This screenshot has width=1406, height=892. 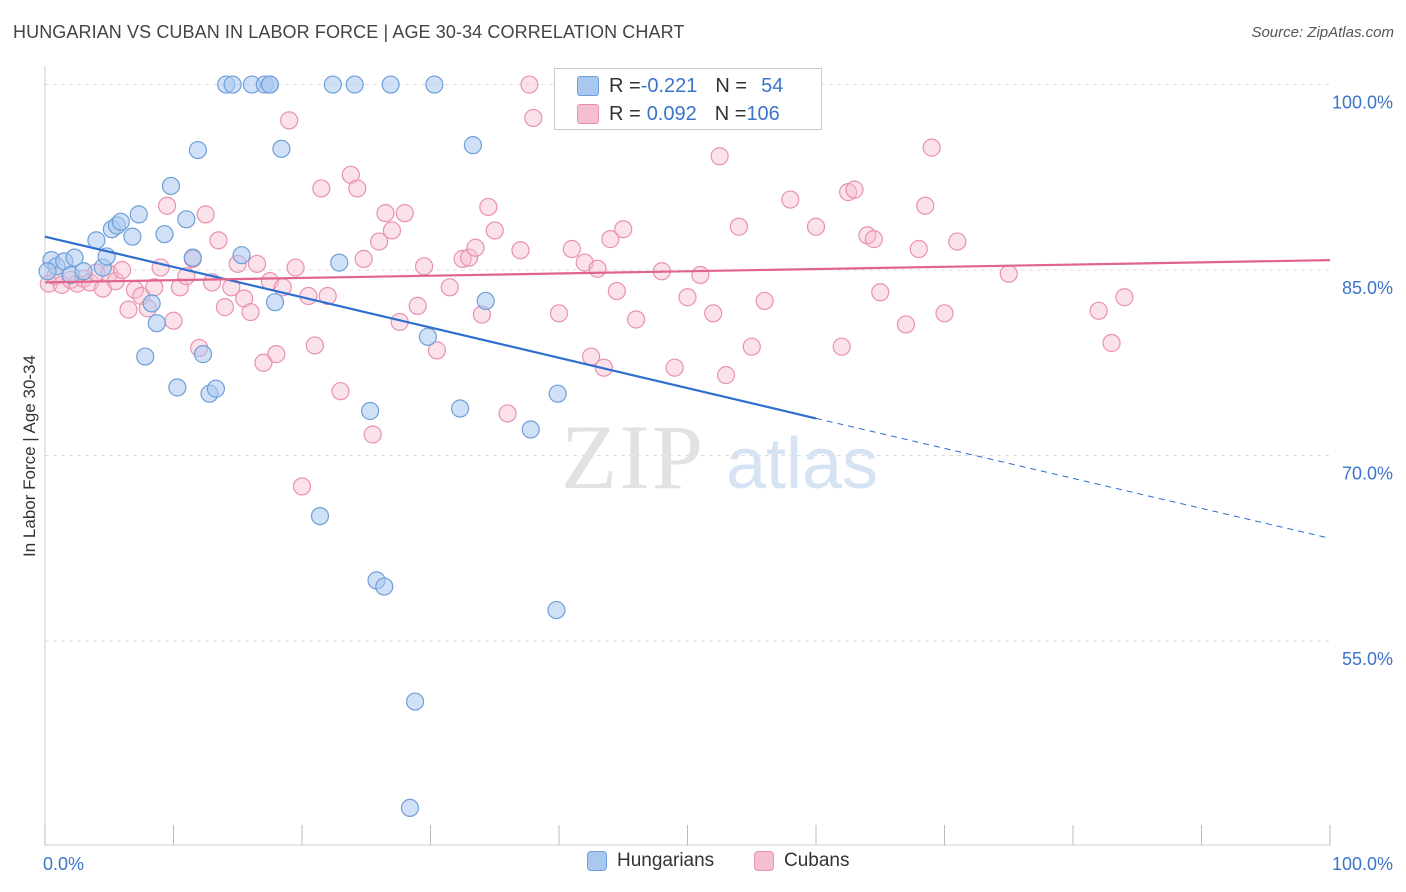 I want to click on bottom-legend: Hungarians Cubans, so click(x=703, y=864).